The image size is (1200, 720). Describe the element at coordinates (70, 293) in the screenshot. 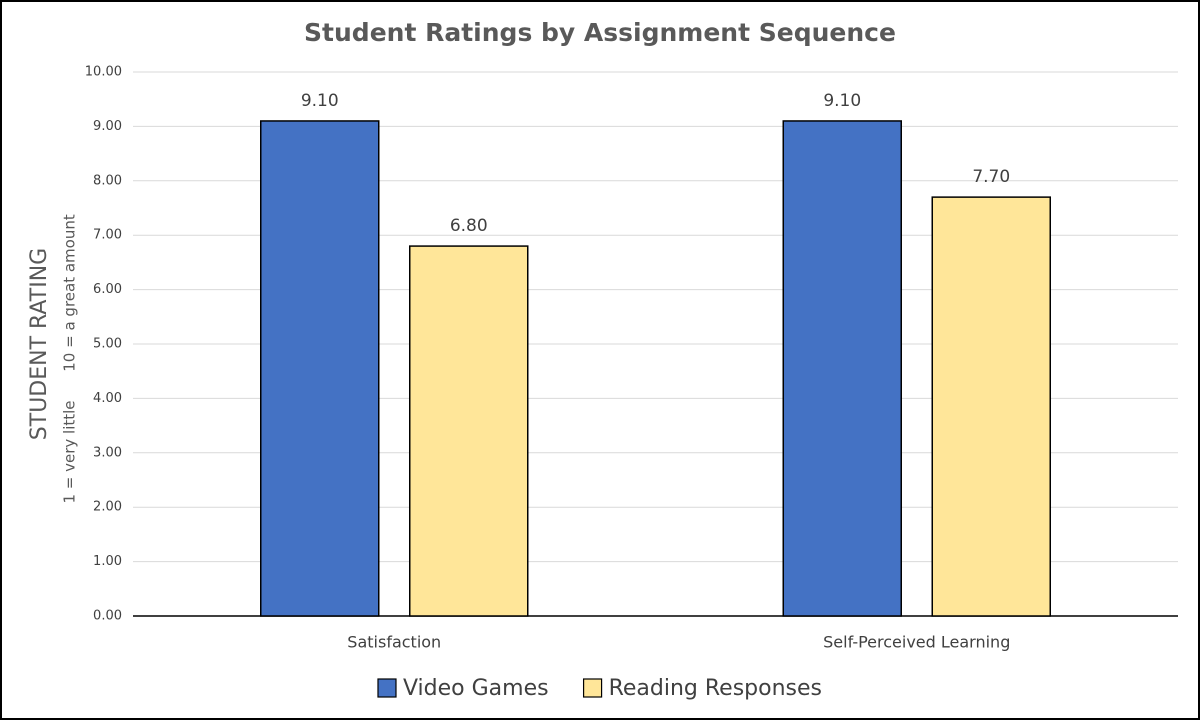

I see `y-axis-note-high: 10 = a great amount` at that location.